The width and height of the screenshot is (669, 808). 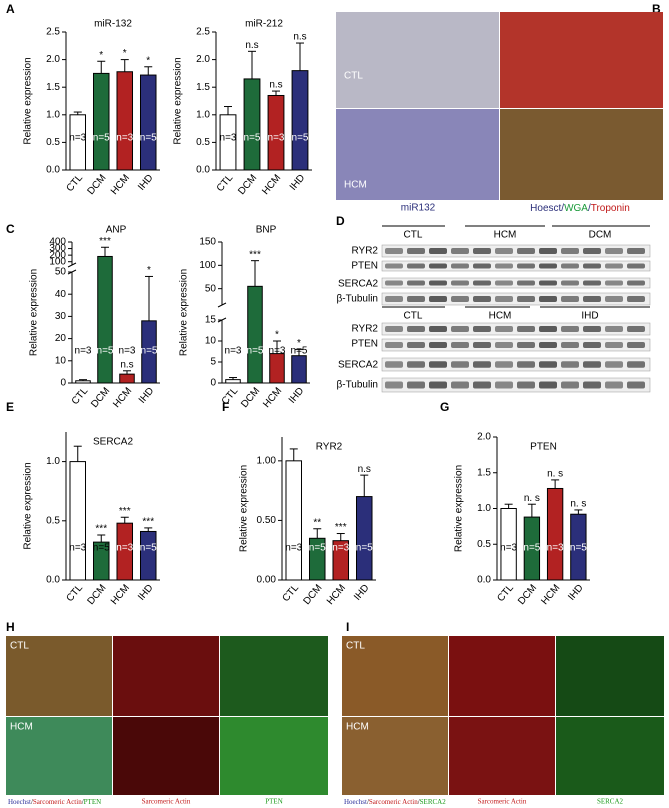 What do you see at coordinates (10, 627) in the screenshot?
I see `panel-letter: H` at bounding box center [10, 627].